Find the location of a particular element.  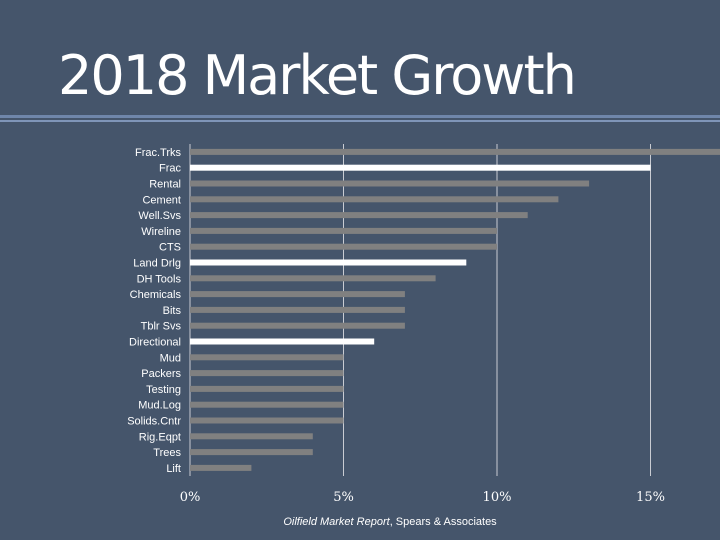

bar-rental is located at coordinates (390, 183).